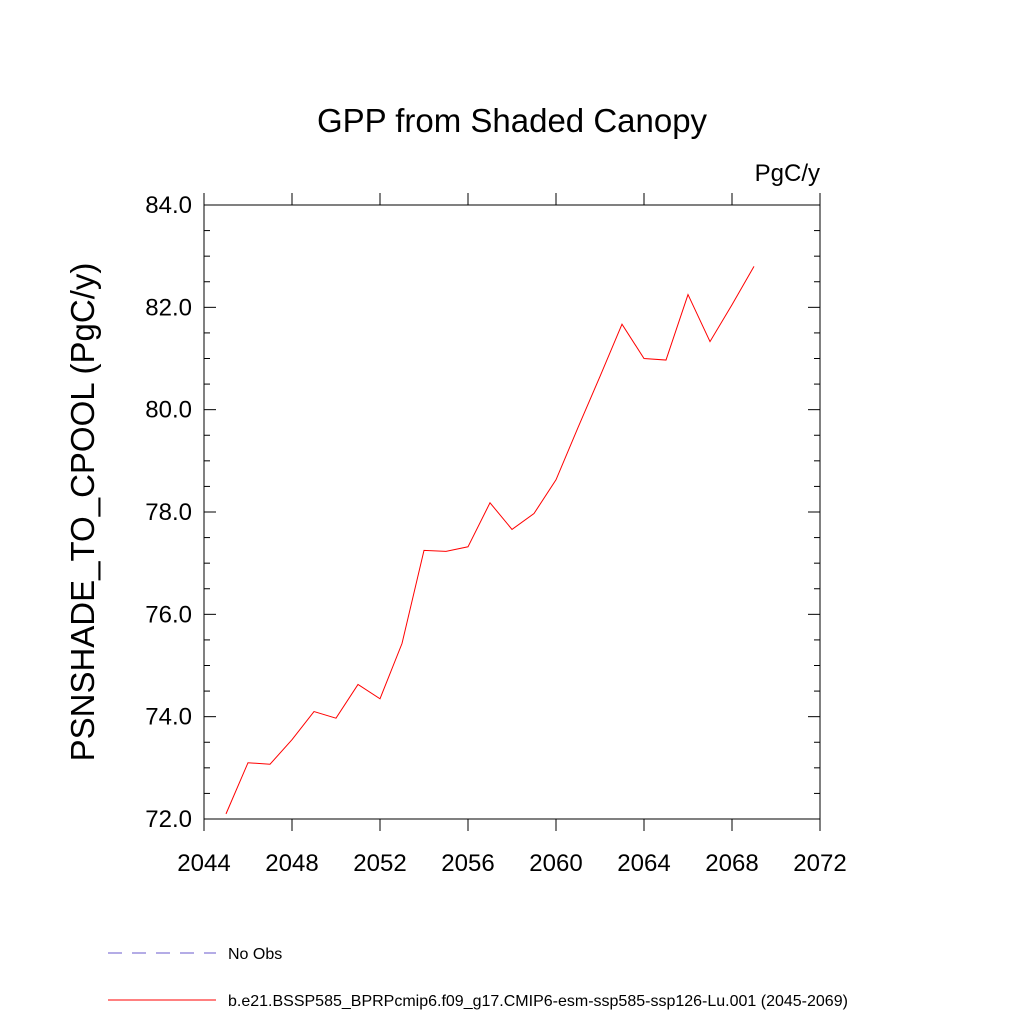  I want to click on x-tick-label: 2052, so click(379, 863).